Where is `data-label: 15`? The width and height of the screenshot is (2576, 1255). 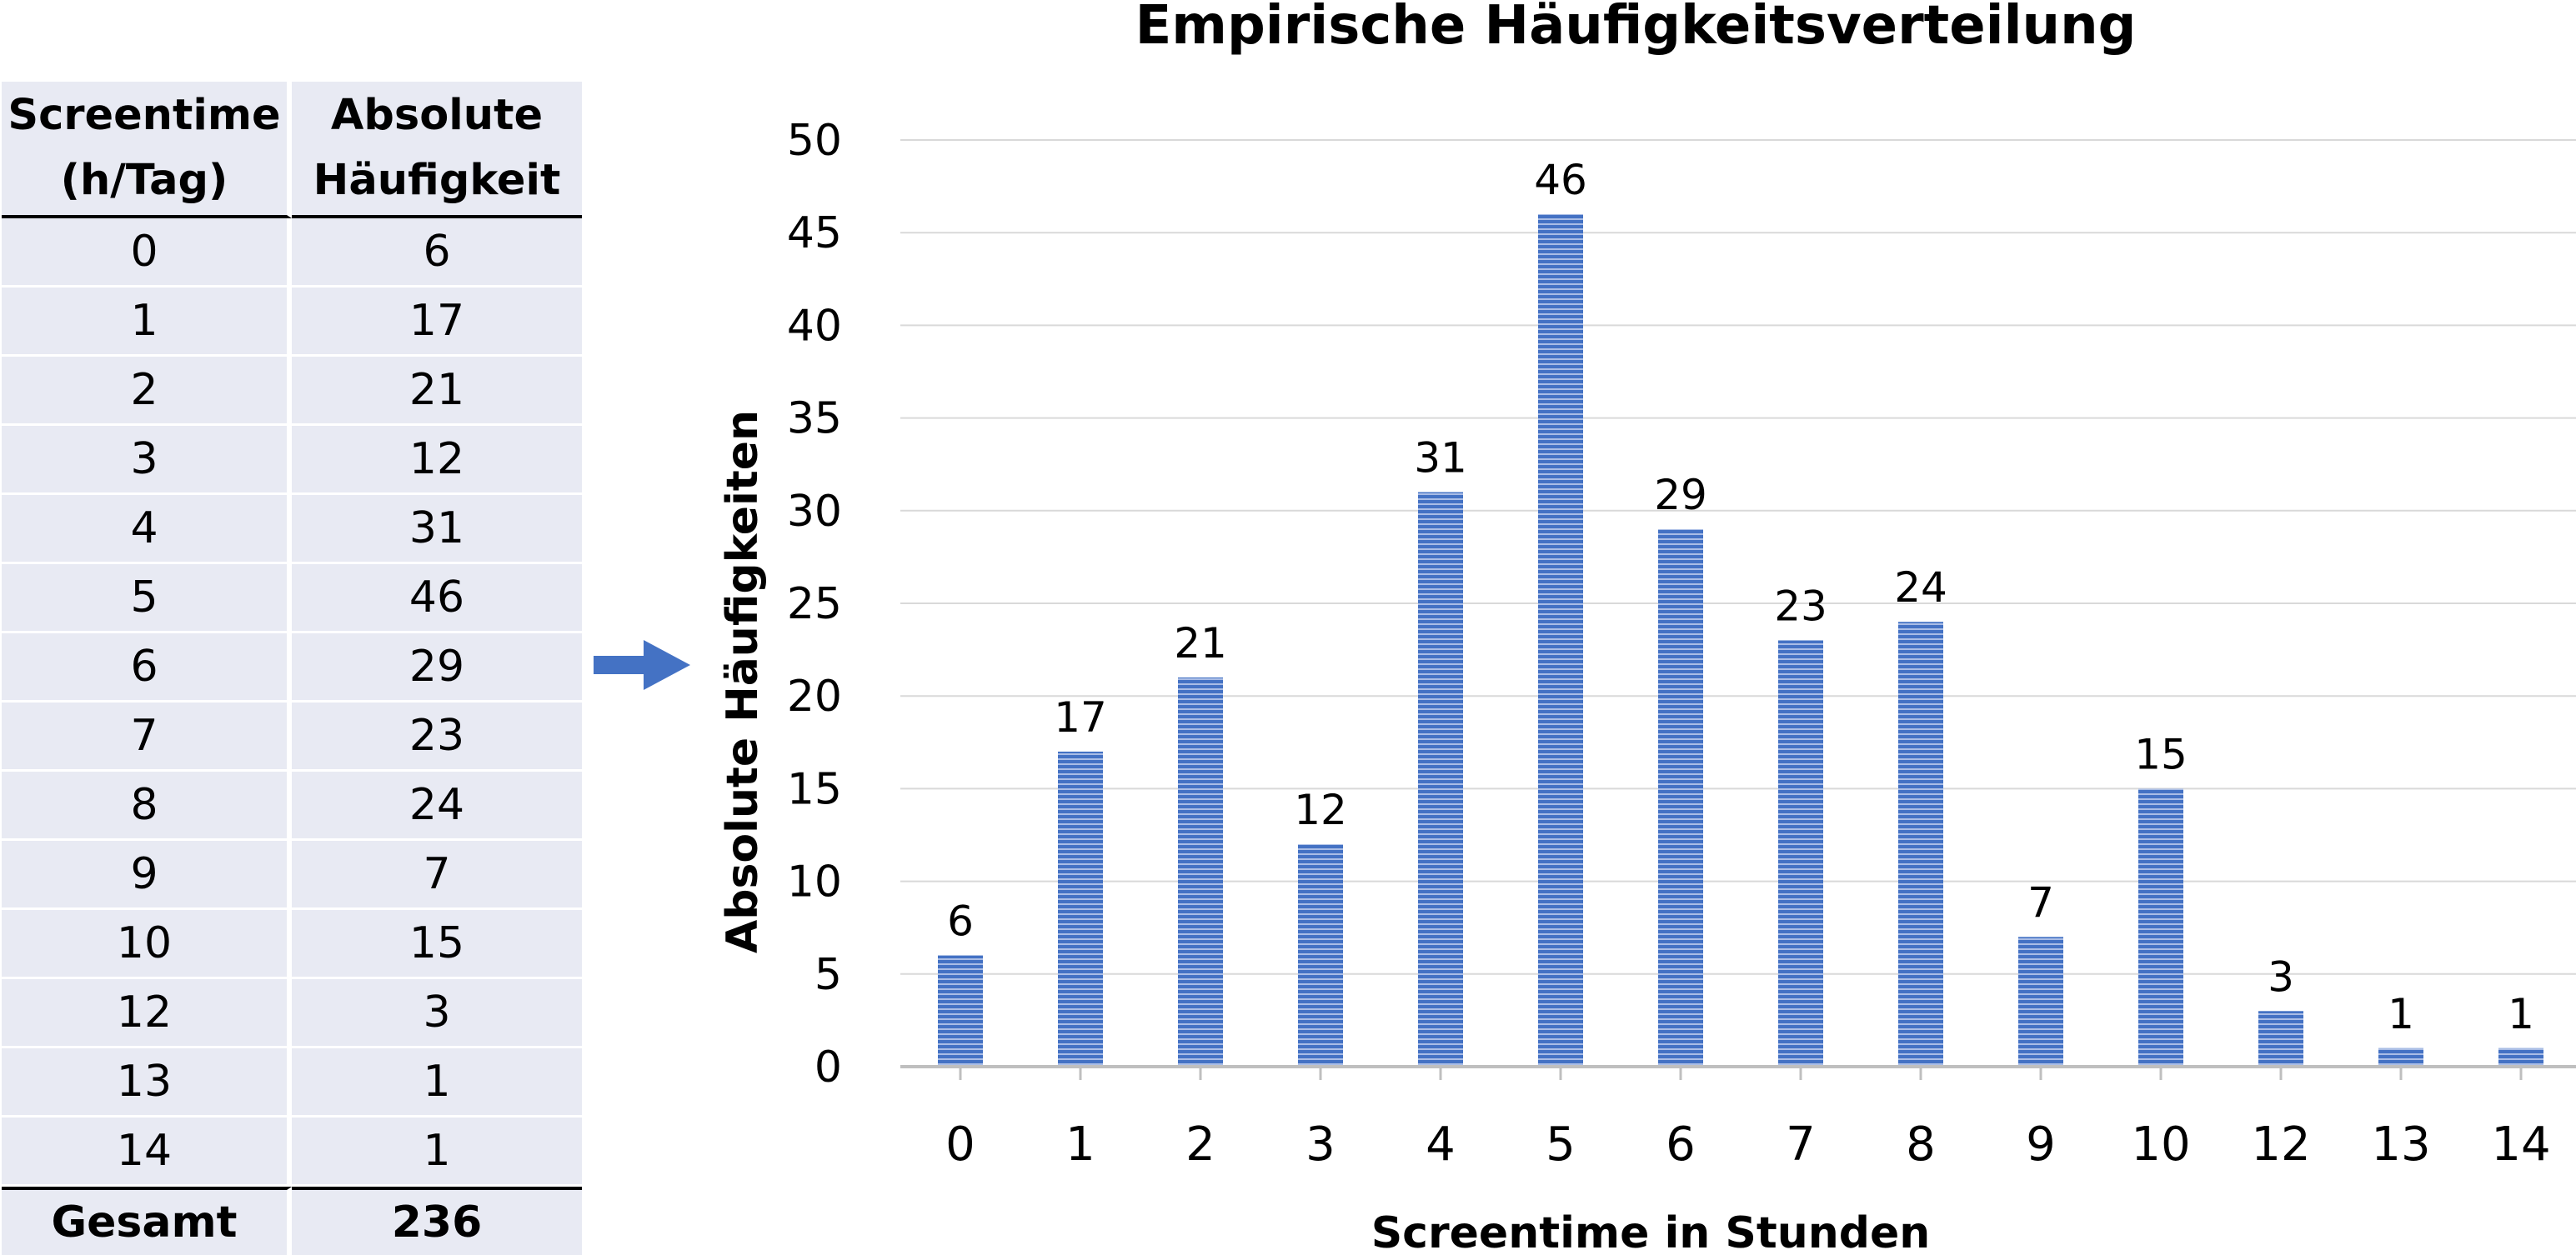 data-label: 15 is located at coordinates (2161, 754).